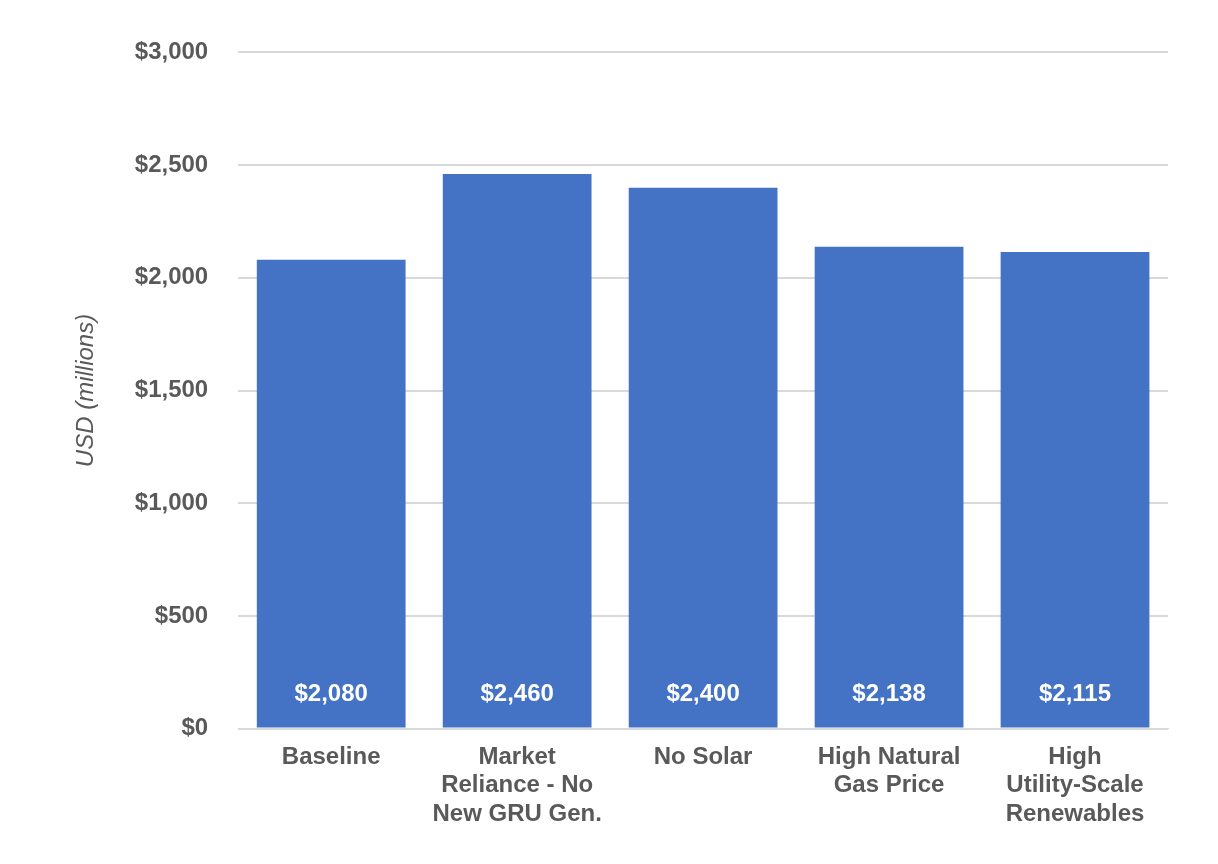 This screenshot has width=1218, height=864. Describe the element at coordinates (171, 501) in the screenshot. I see `y-tick-label: $1,000` at that location.